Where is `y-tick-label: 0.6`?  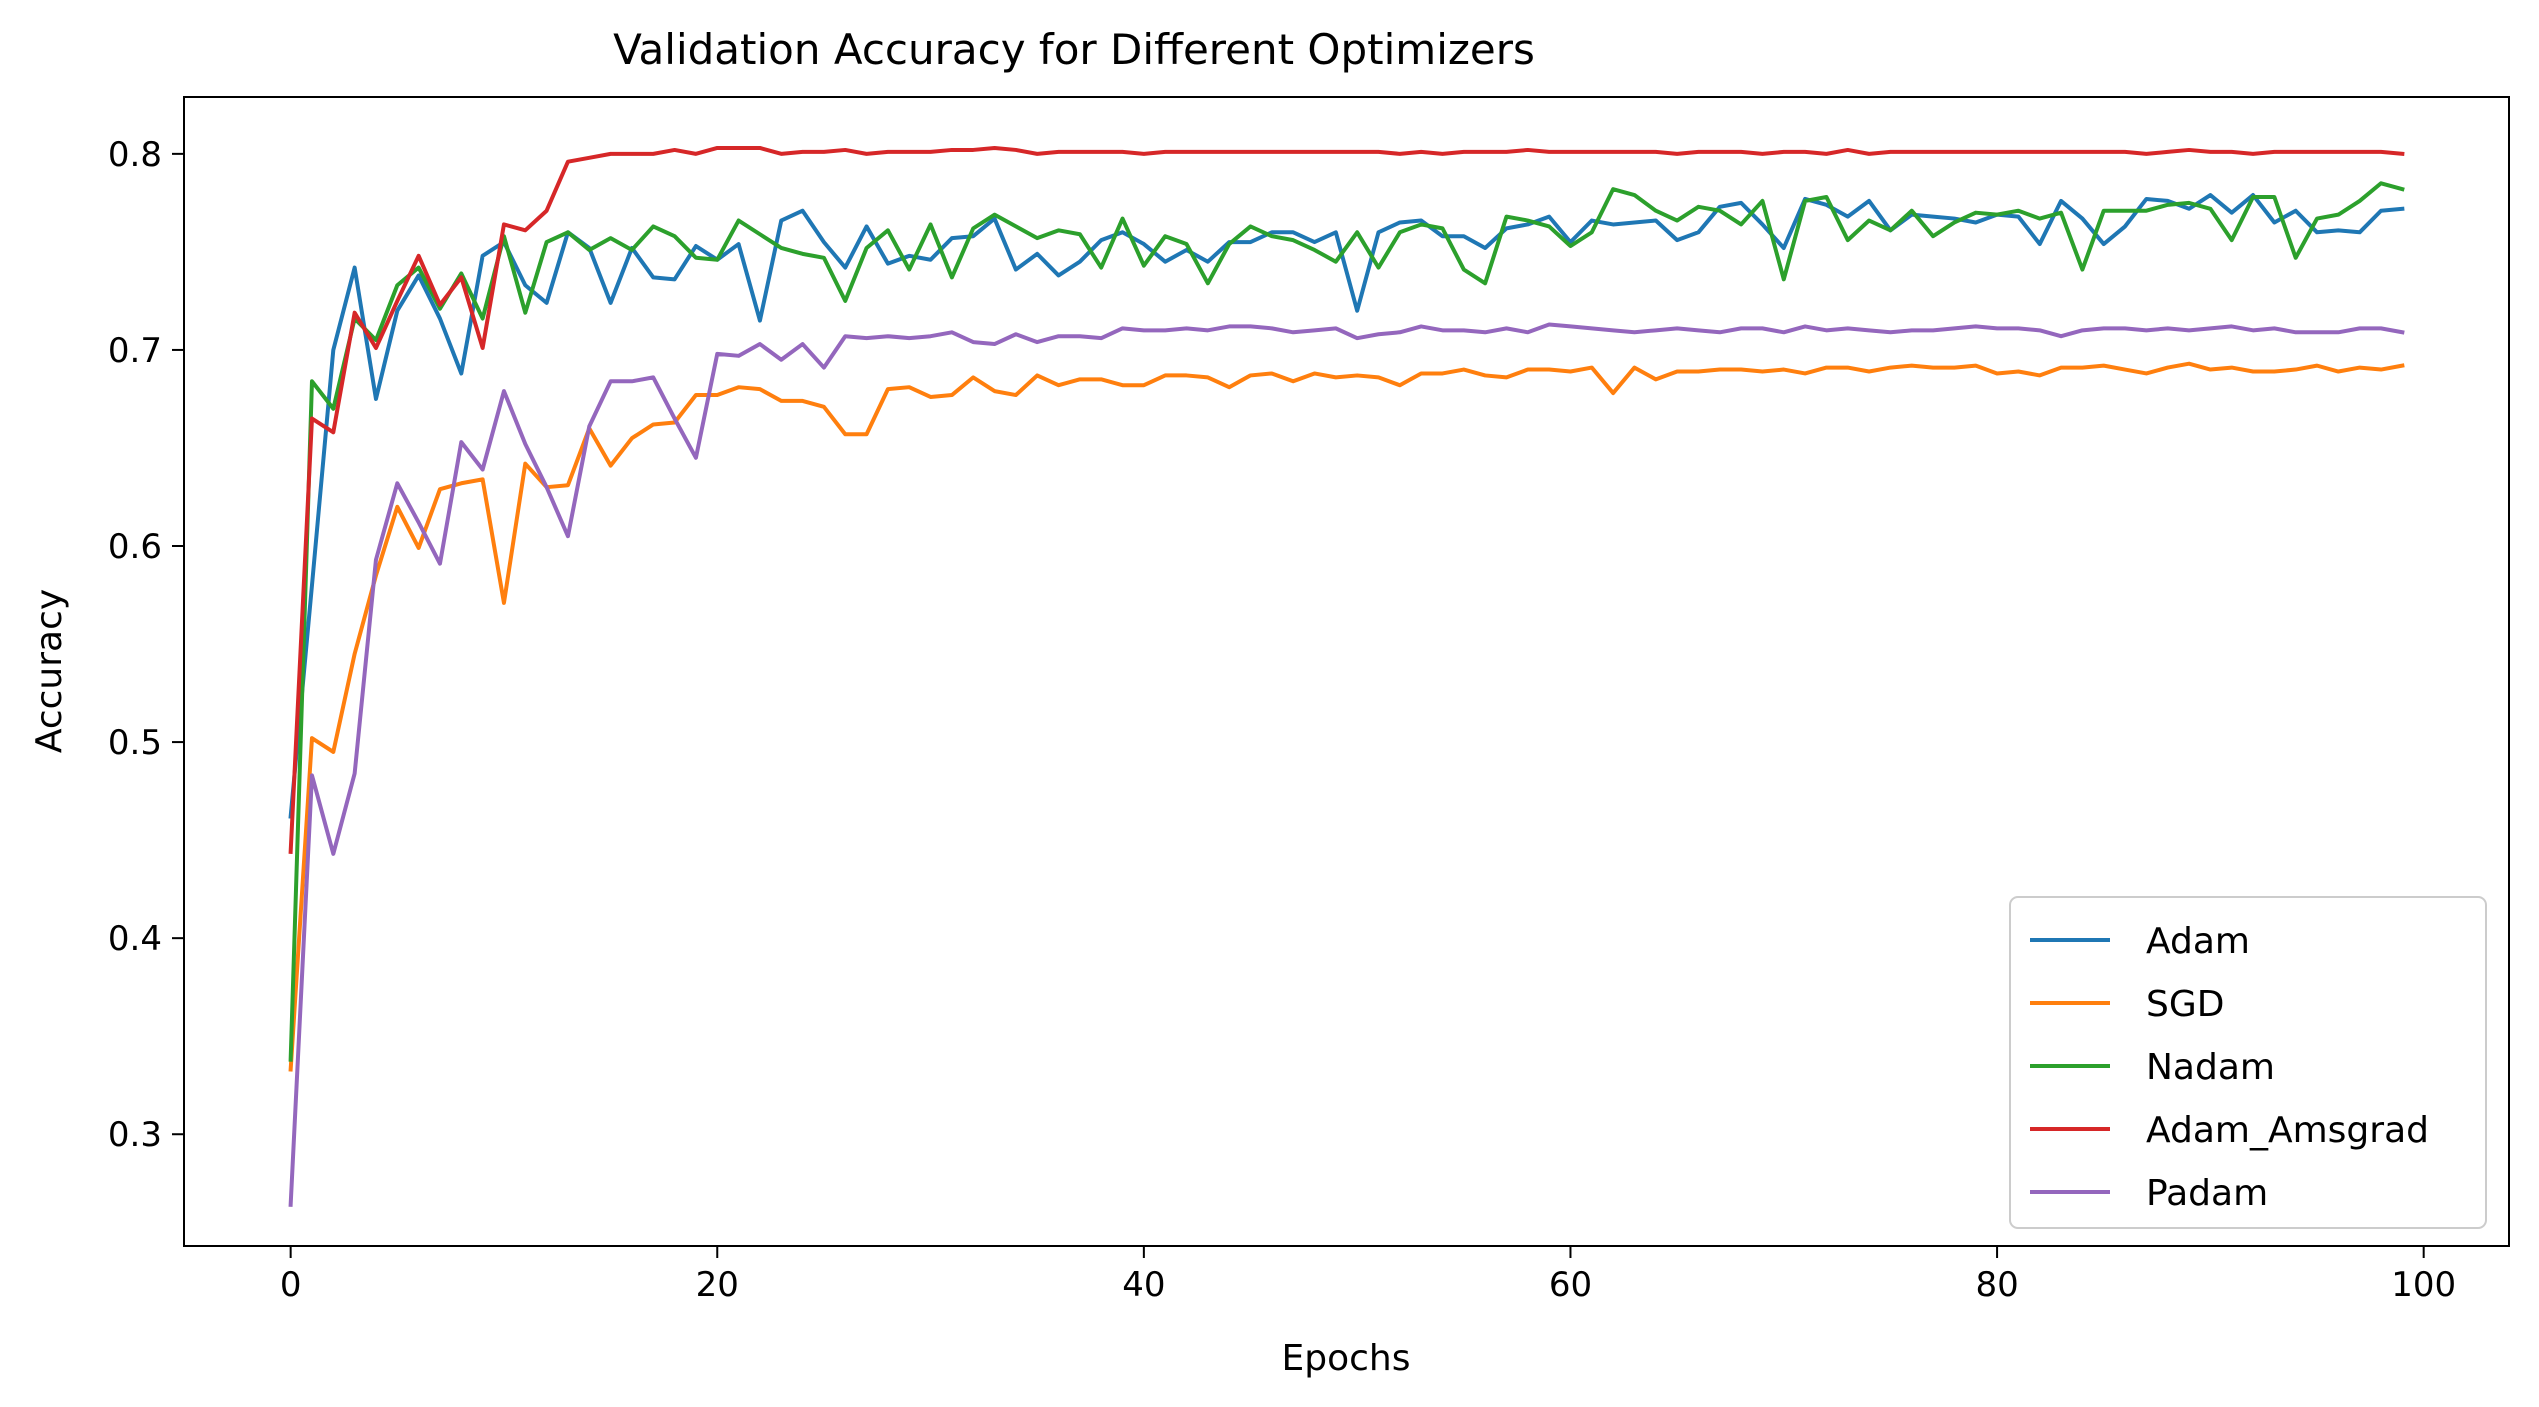
y-tick-label: 0.6 is located at coordinates (135, 547).